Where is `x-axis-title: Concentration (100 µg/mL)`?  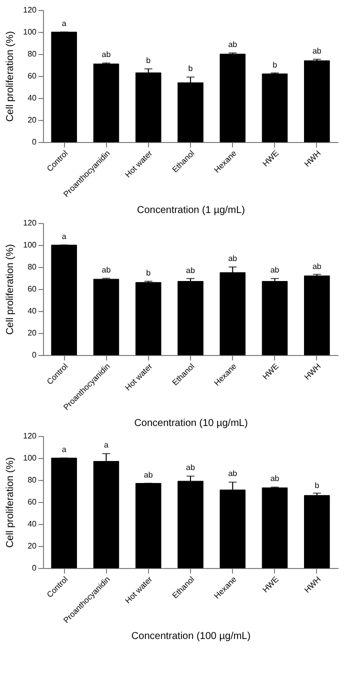
x-axis-title: Concentration (100 µg/mL) is located at coordinates (191, 636).